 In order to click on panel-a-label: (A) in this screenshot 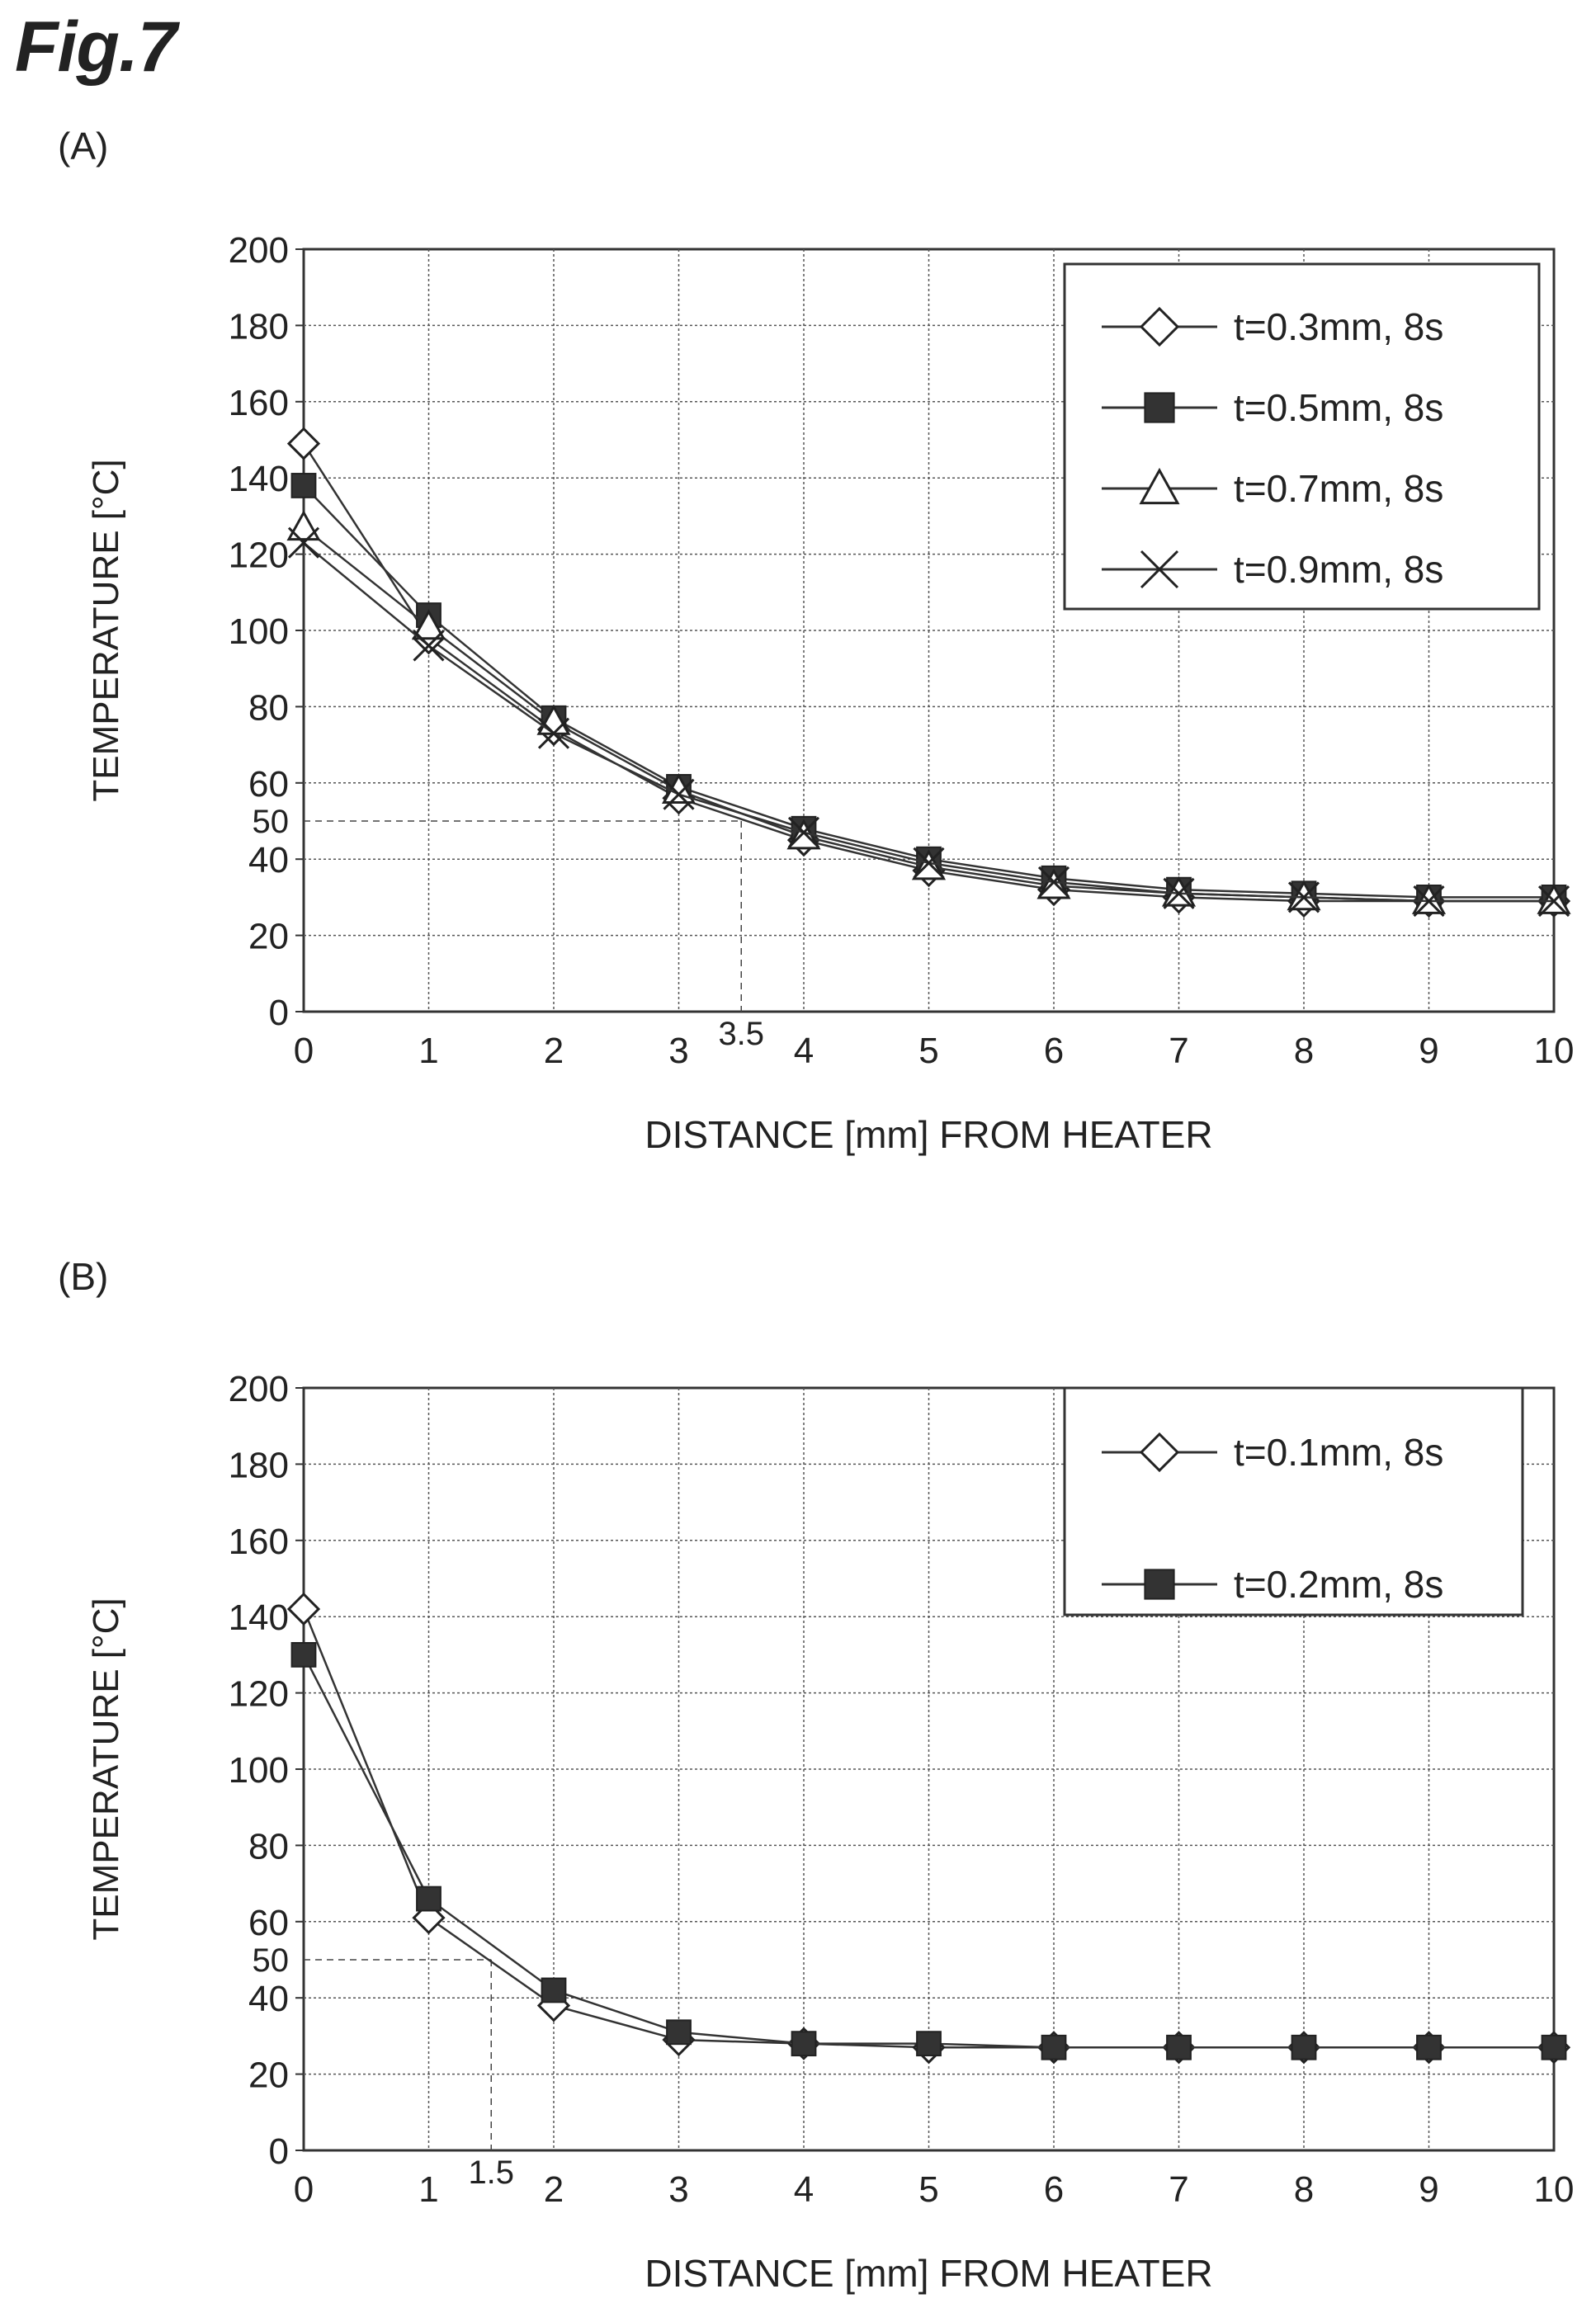, I will do `click(83, 146)`.